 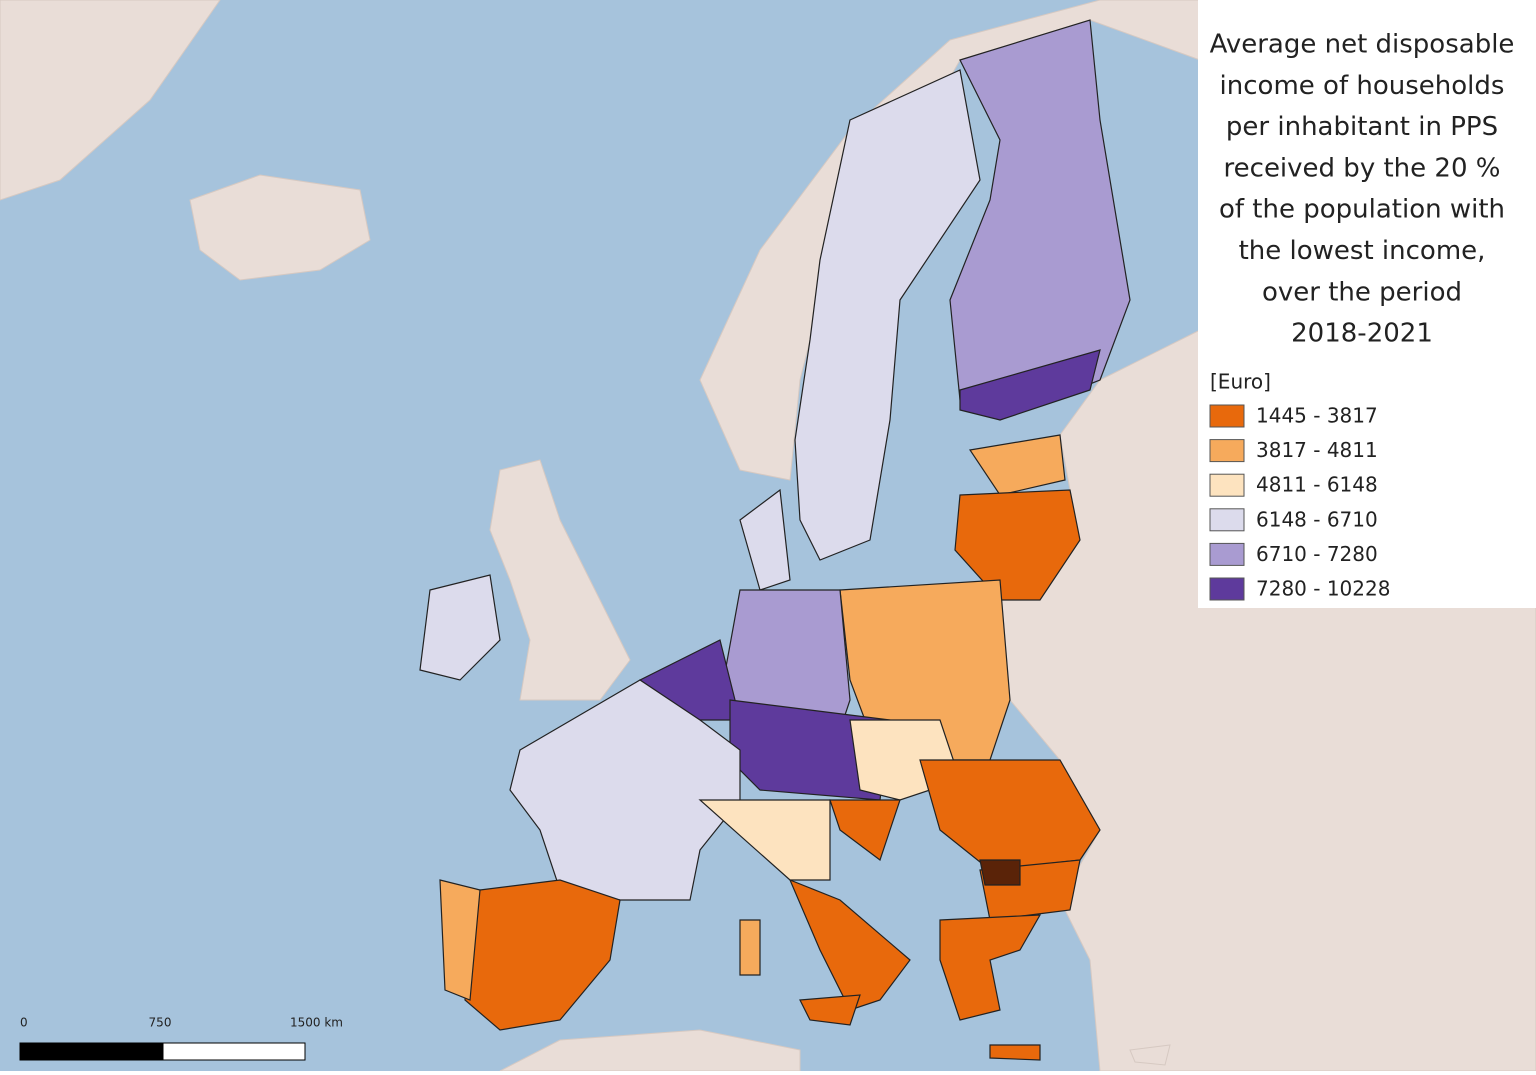 What do you see at coordinates (160, 1023) in the screenshot?
I see `scale-label: 750` at bounding box center [160, 1023].